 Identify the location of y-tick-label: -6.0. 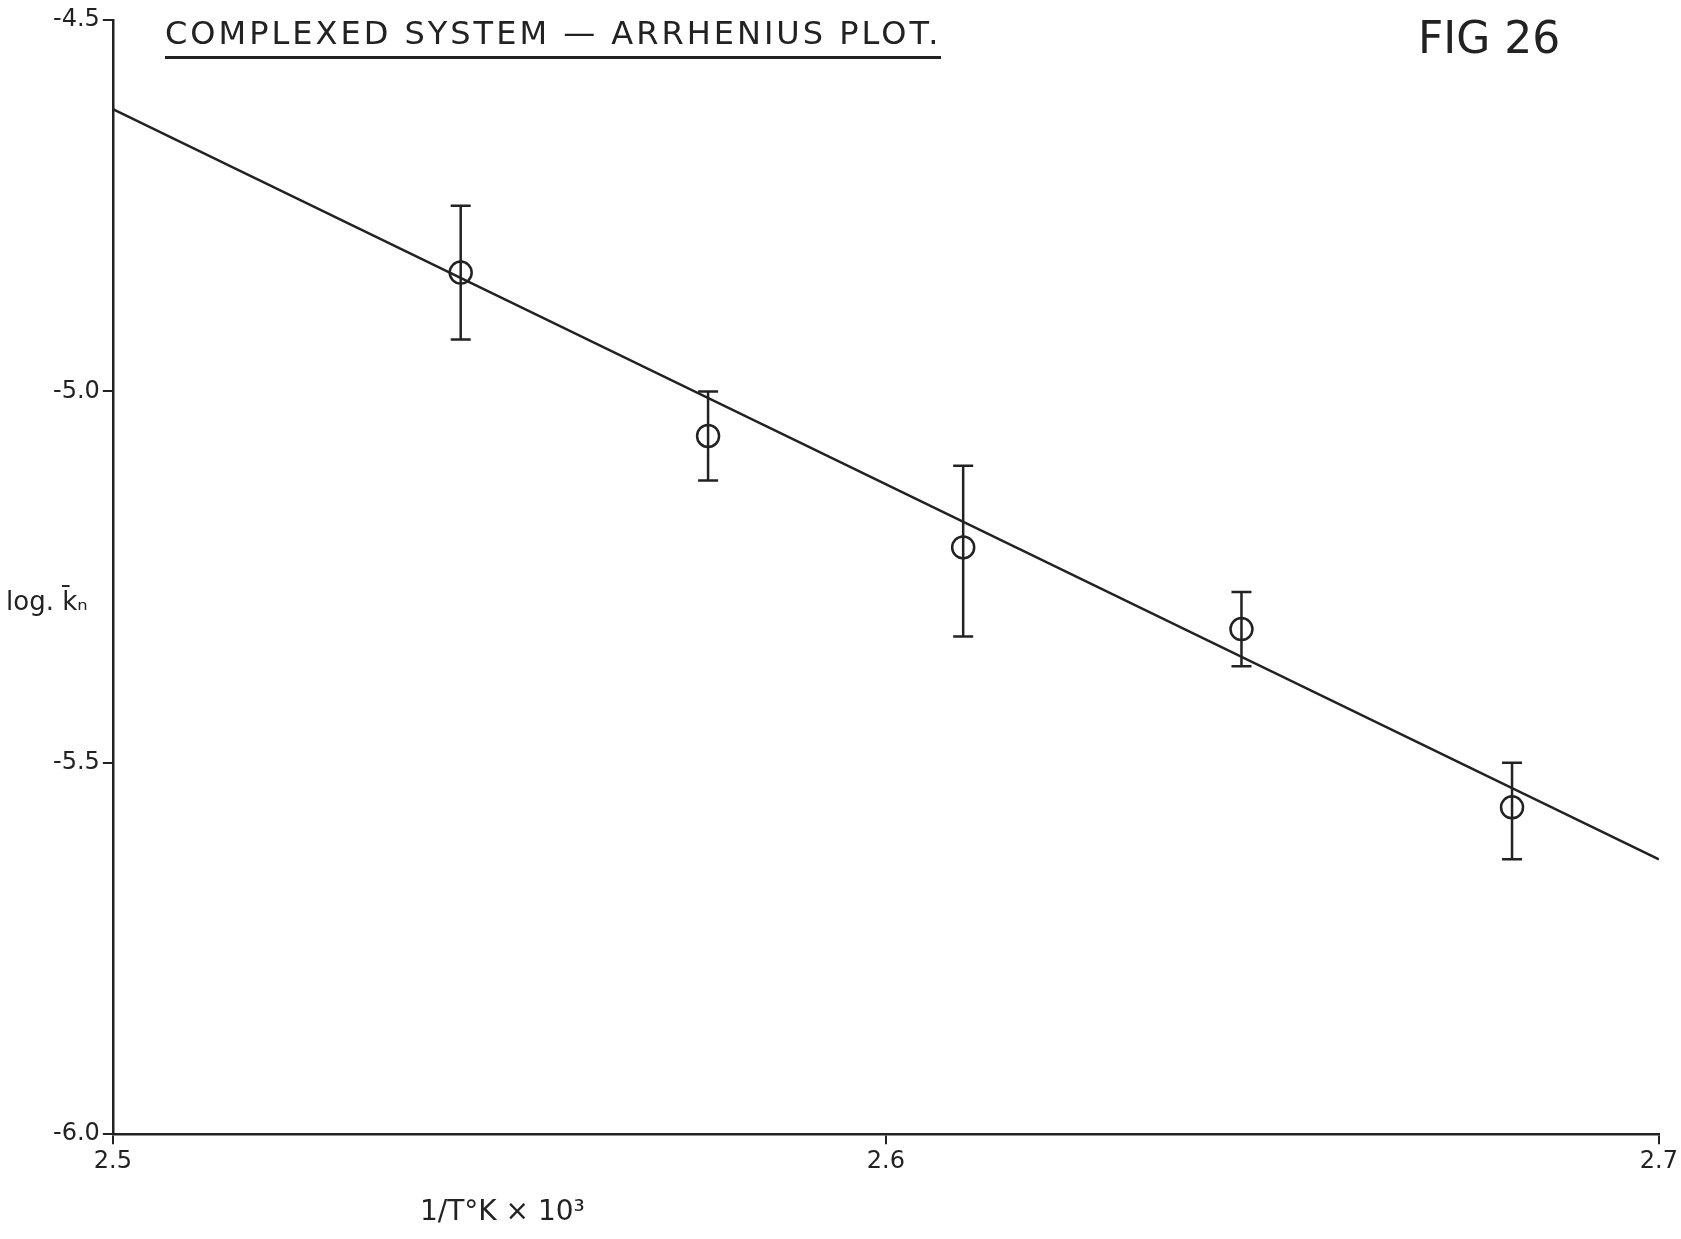
(76, 1132).